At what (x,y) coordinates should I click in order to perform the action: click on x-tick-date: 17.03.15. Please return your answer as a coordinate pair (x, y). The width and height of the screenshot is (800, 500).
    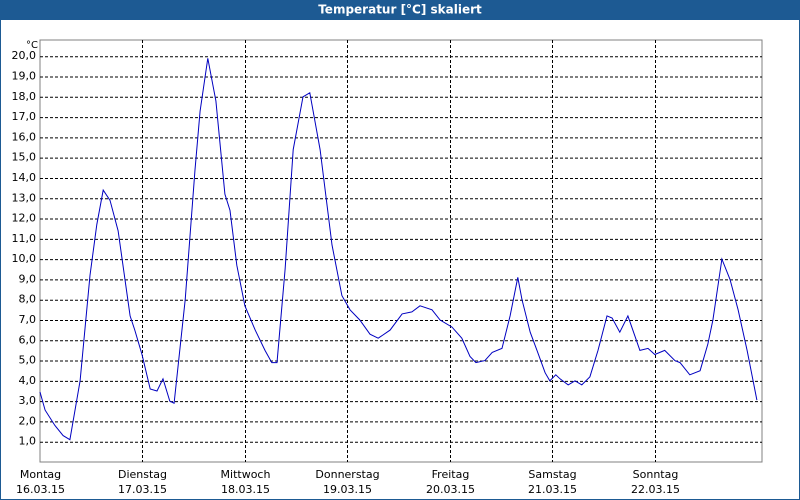
    Looking at the image, I should click on (142, 489).